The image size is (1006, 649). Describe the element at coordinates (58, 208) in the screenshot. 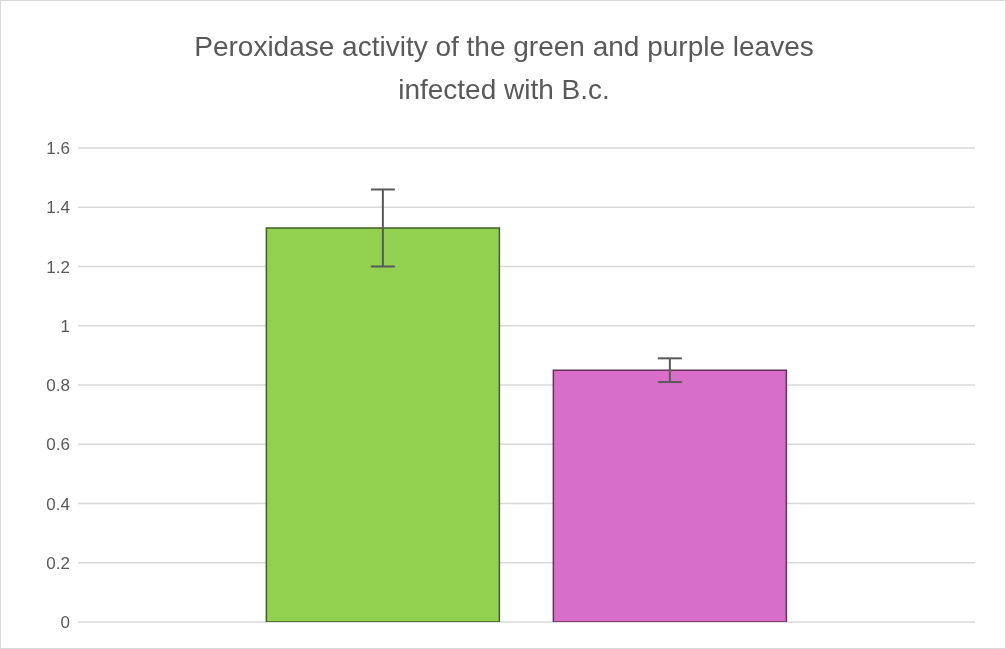

I see `y-tick-label: 1.4` at that location.